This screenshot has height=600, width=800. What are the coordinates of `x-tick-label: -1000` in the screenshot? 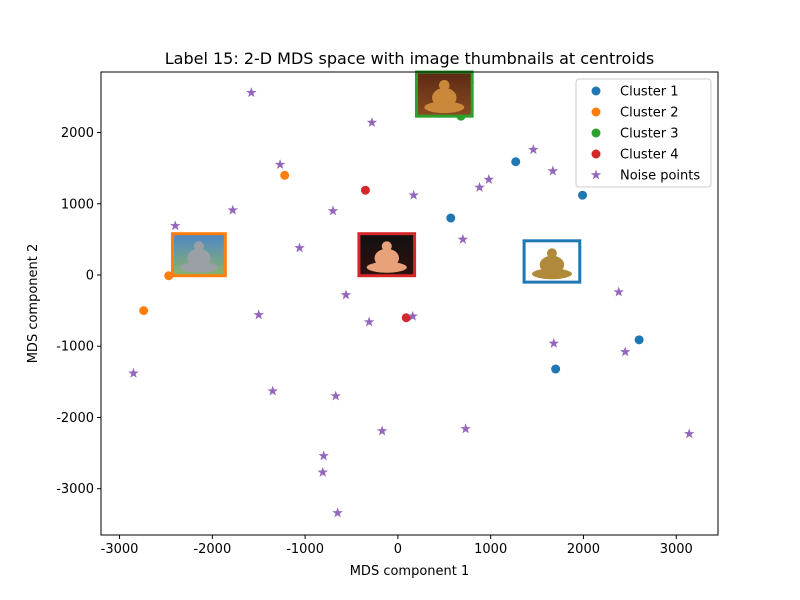 It's located at (305, 549).